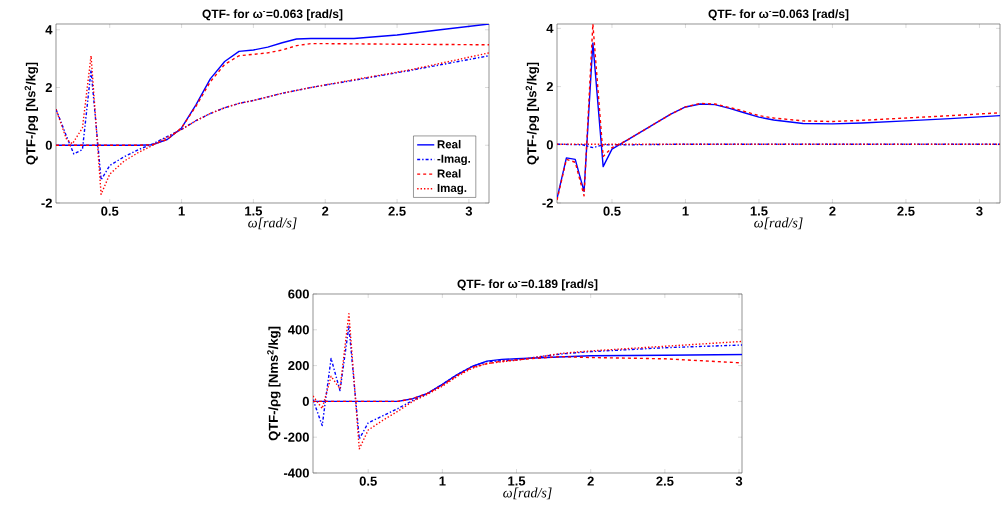  What do you see at coordinates (298, 294) in the screenshot?
I see `y-tick-label: 600` at bounding box center [298, 294].